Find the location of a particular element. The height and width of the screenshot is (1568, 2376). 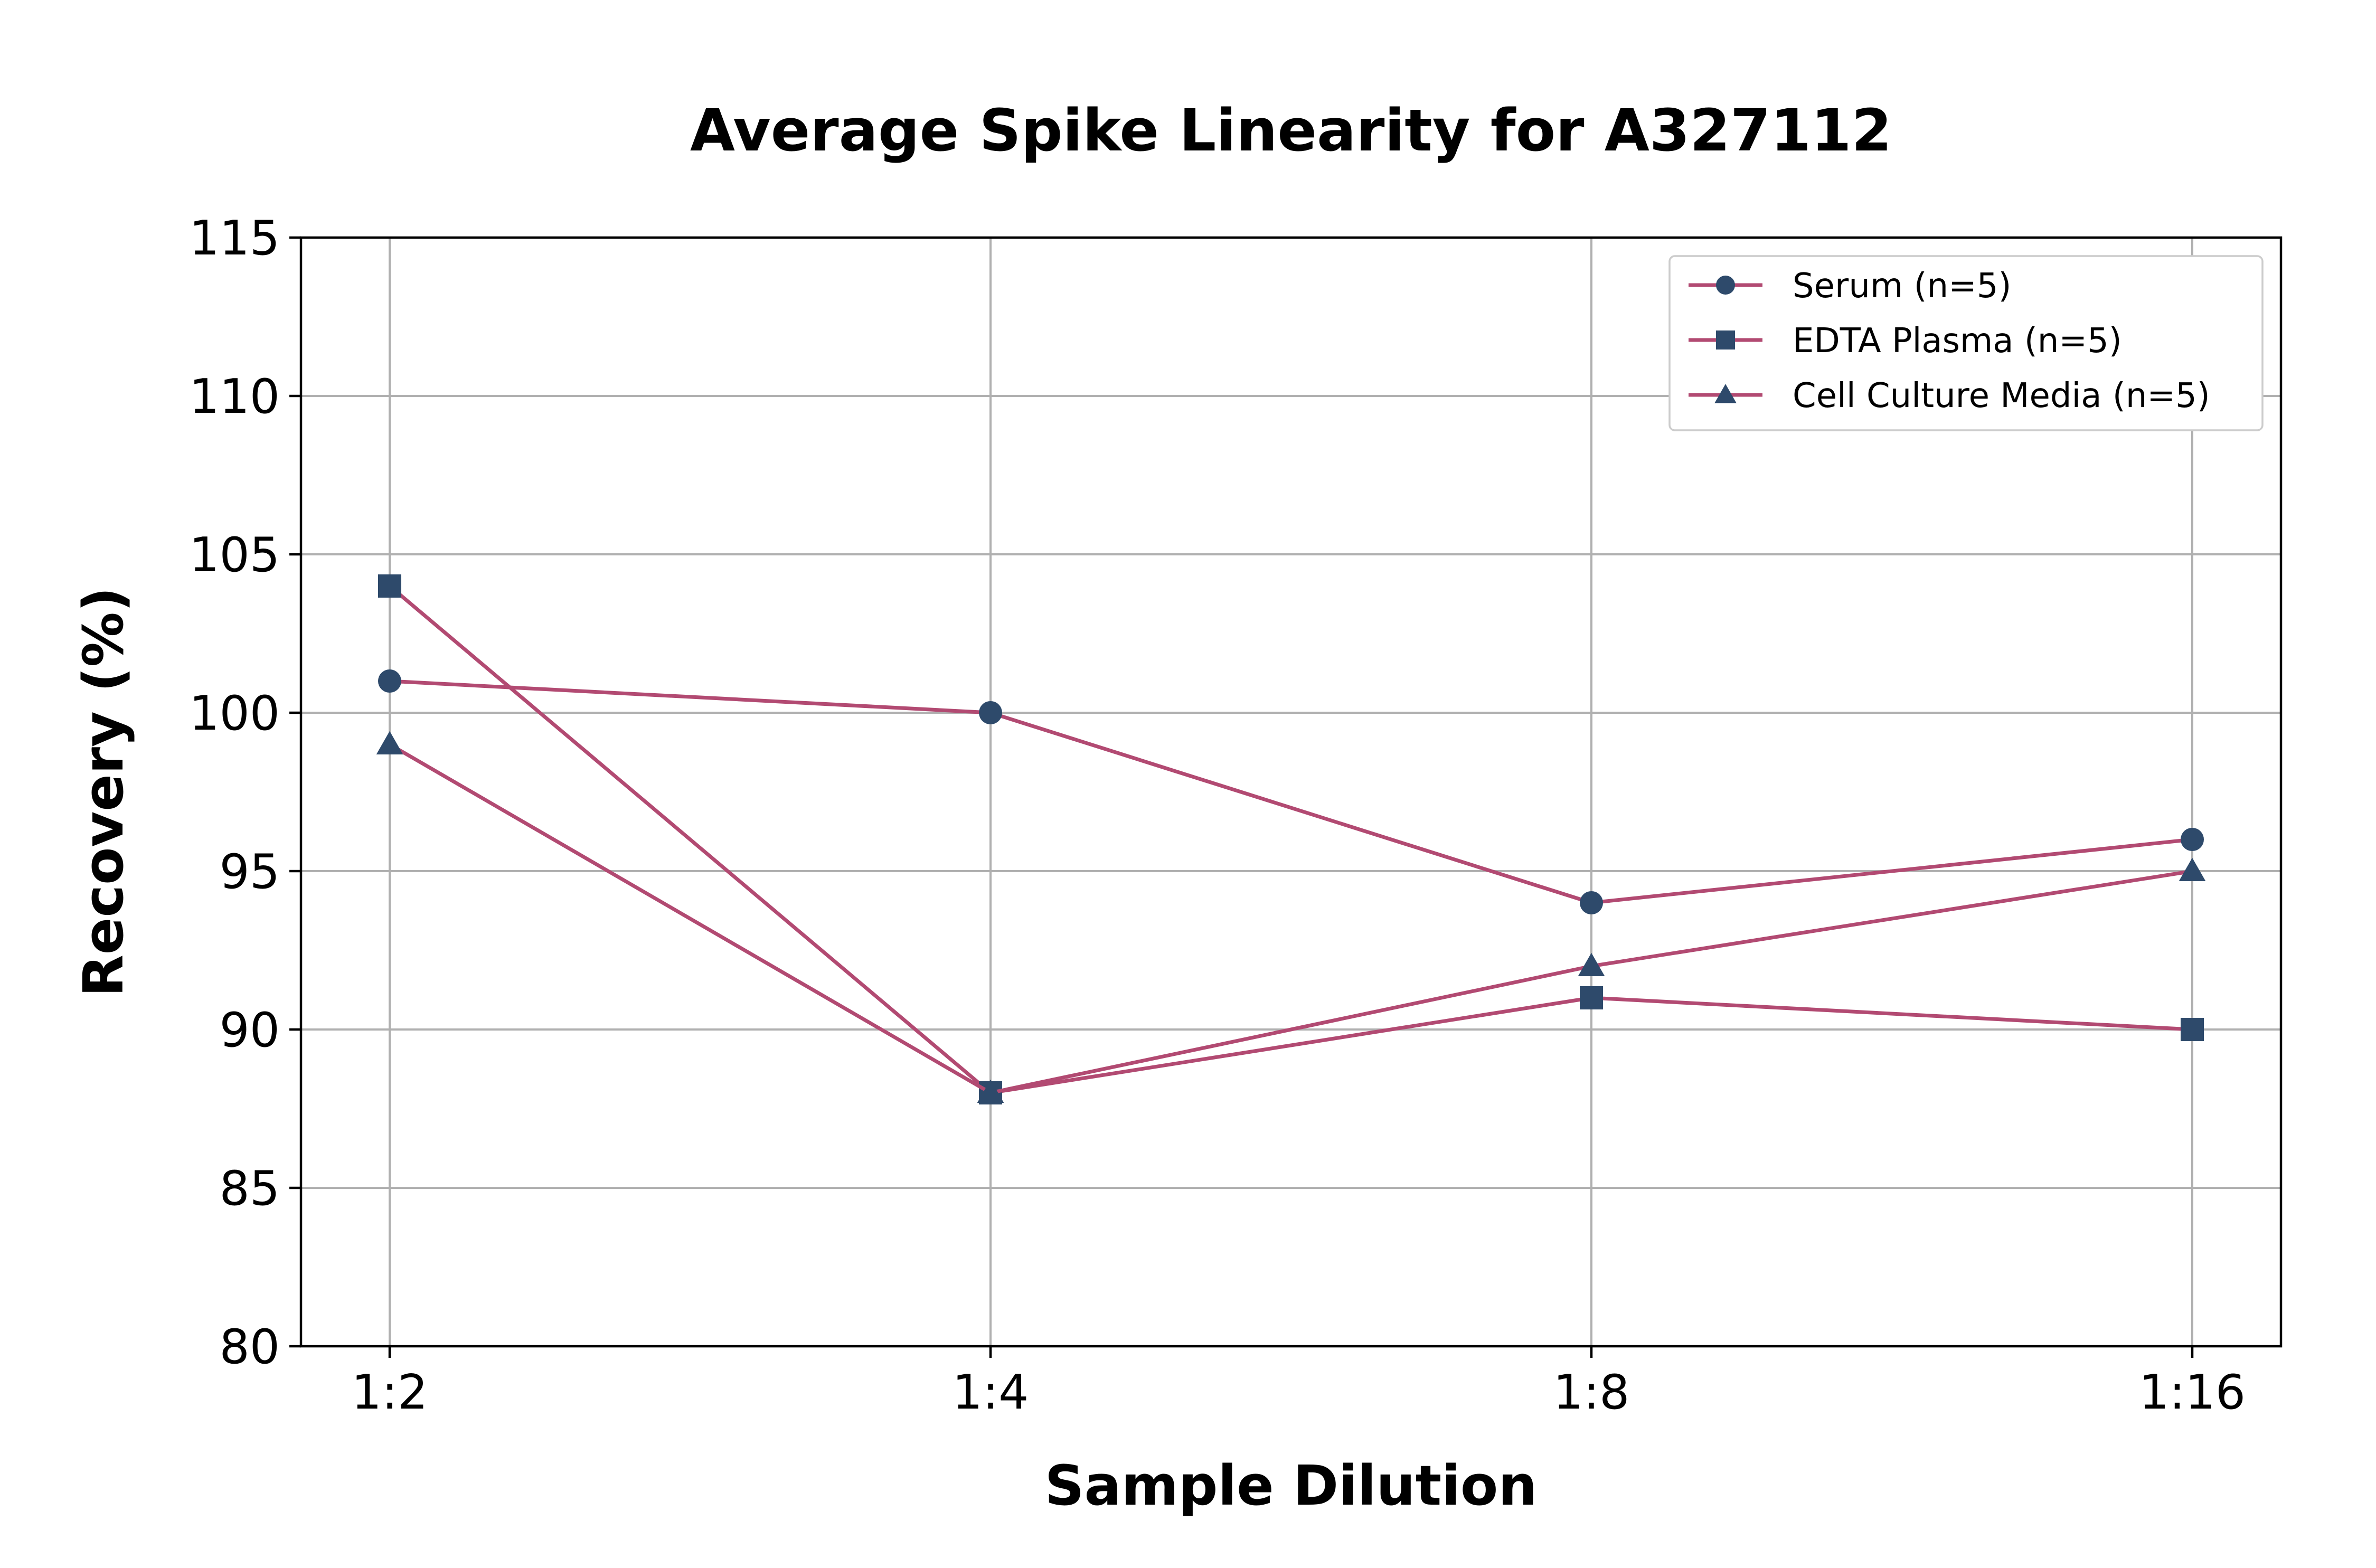

series-circle is located at coordinates (1291, 791).